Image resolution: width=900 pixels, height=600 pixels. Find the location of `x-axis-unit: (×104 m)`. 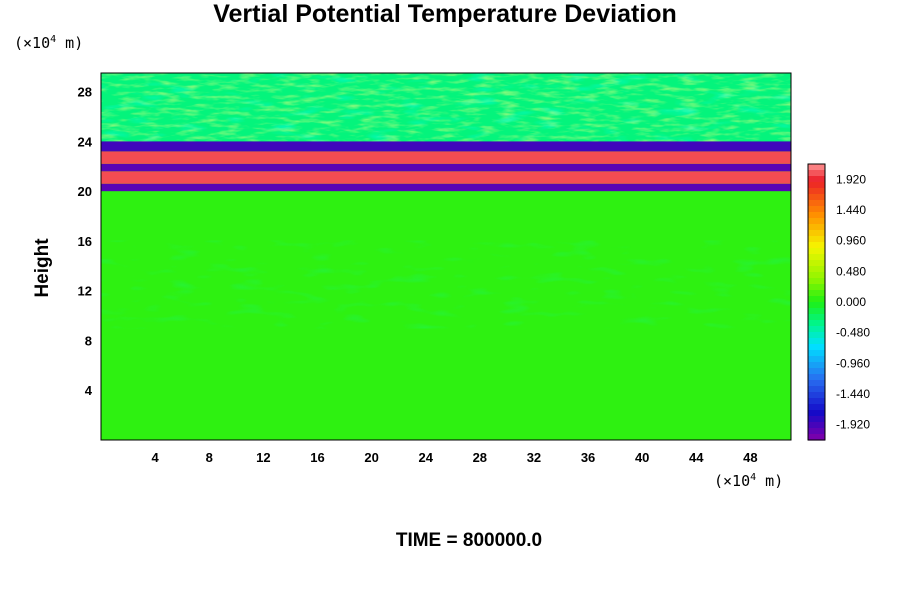

x-axis-unit: (×104 m) is located at coordinates (749, 481).